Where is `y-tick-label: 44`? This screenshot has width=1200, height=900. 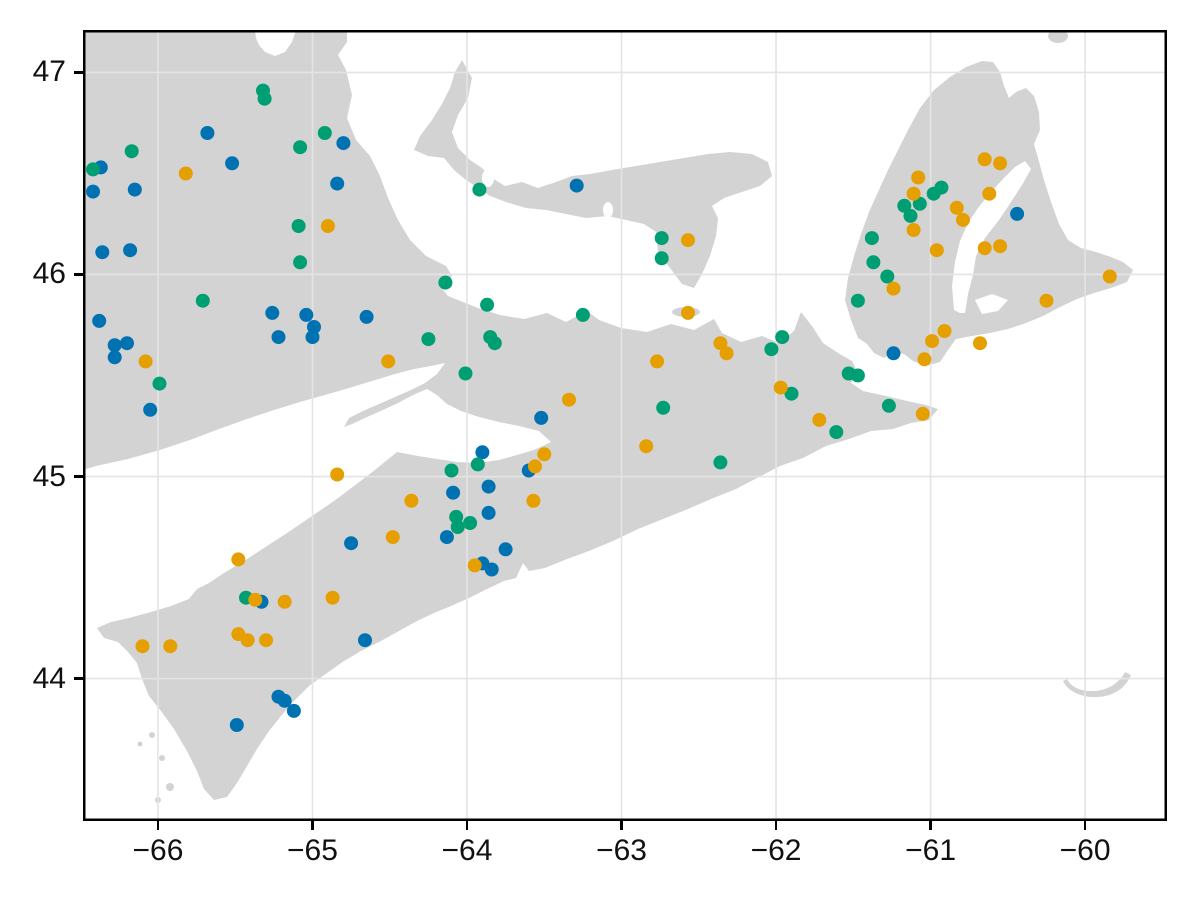
y-tick-label: 44 is located at coordinates (49, 678).